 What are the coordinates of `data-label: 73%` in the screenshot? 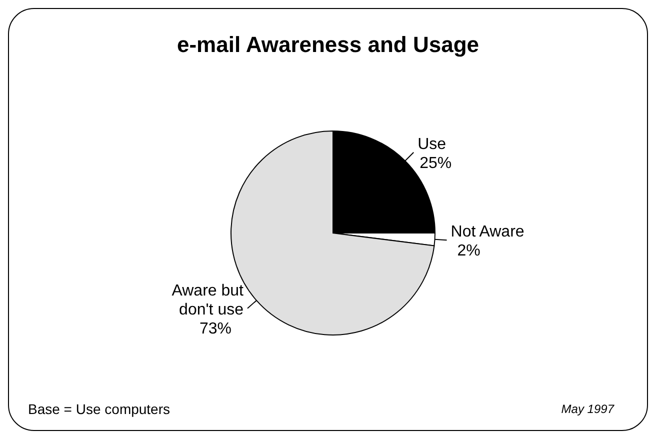 It's located at (215, 329).